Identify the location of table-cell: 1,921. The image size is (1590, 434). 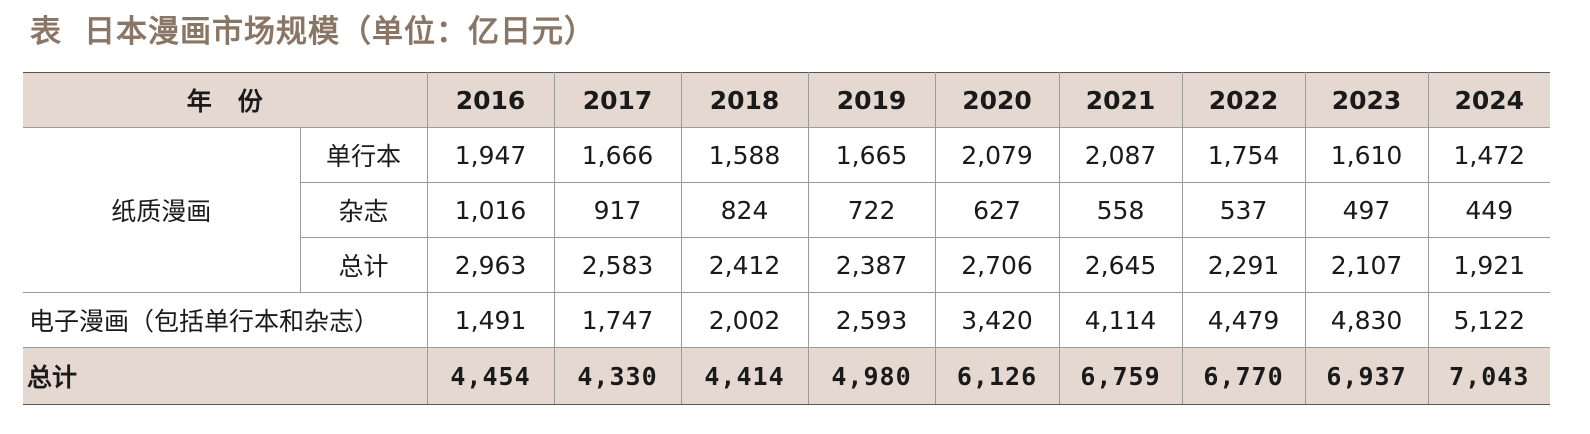
(1489, 265).